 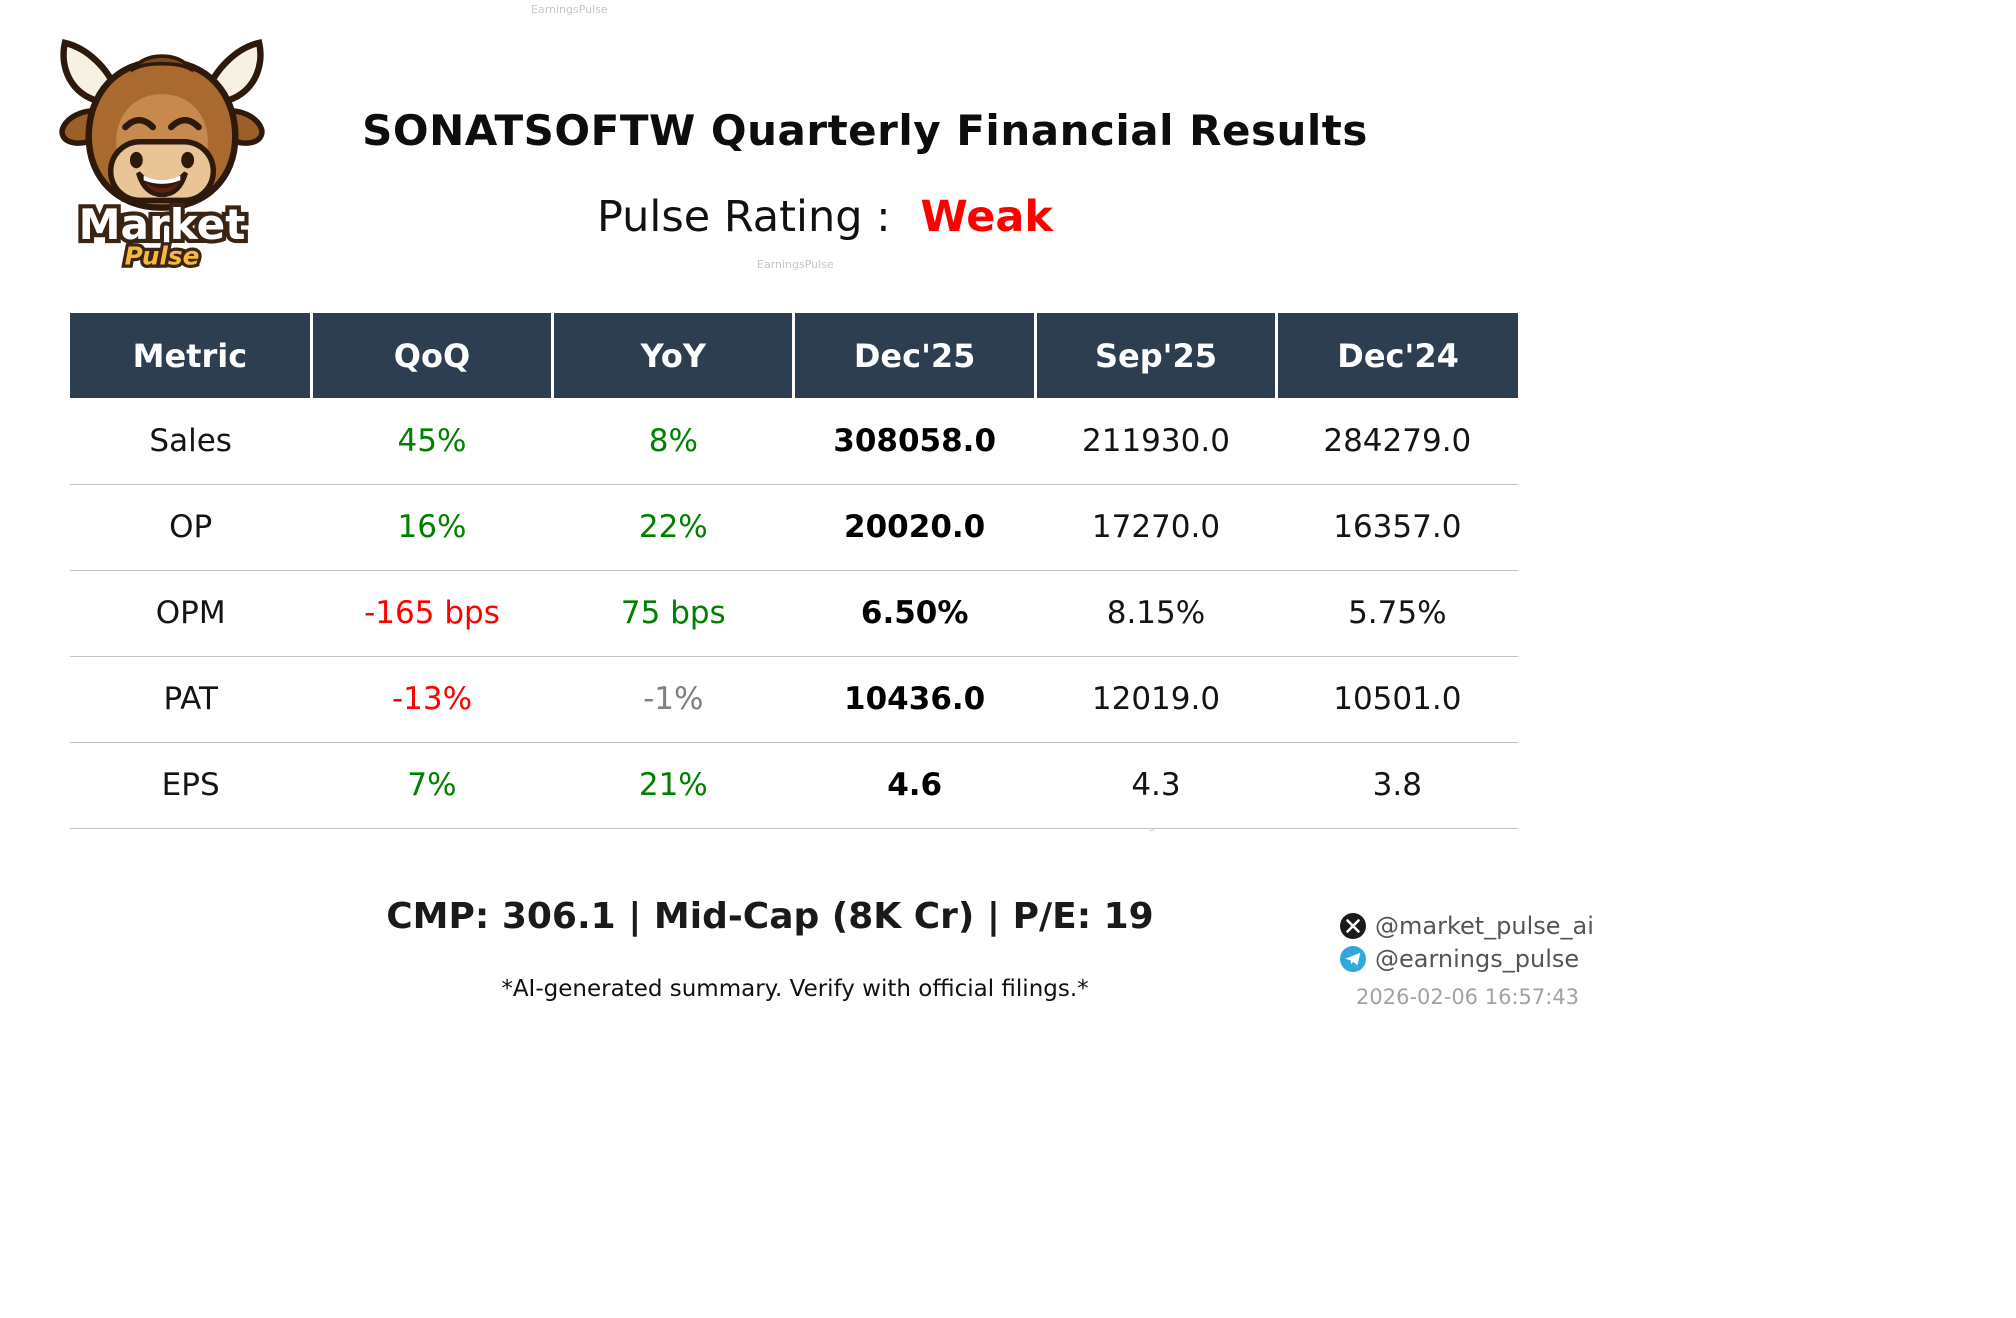 What do you see at coordinates (1397, 355) in the screenshot?
I see `column-header: Dec'24` at bounding box center [1397, 355].